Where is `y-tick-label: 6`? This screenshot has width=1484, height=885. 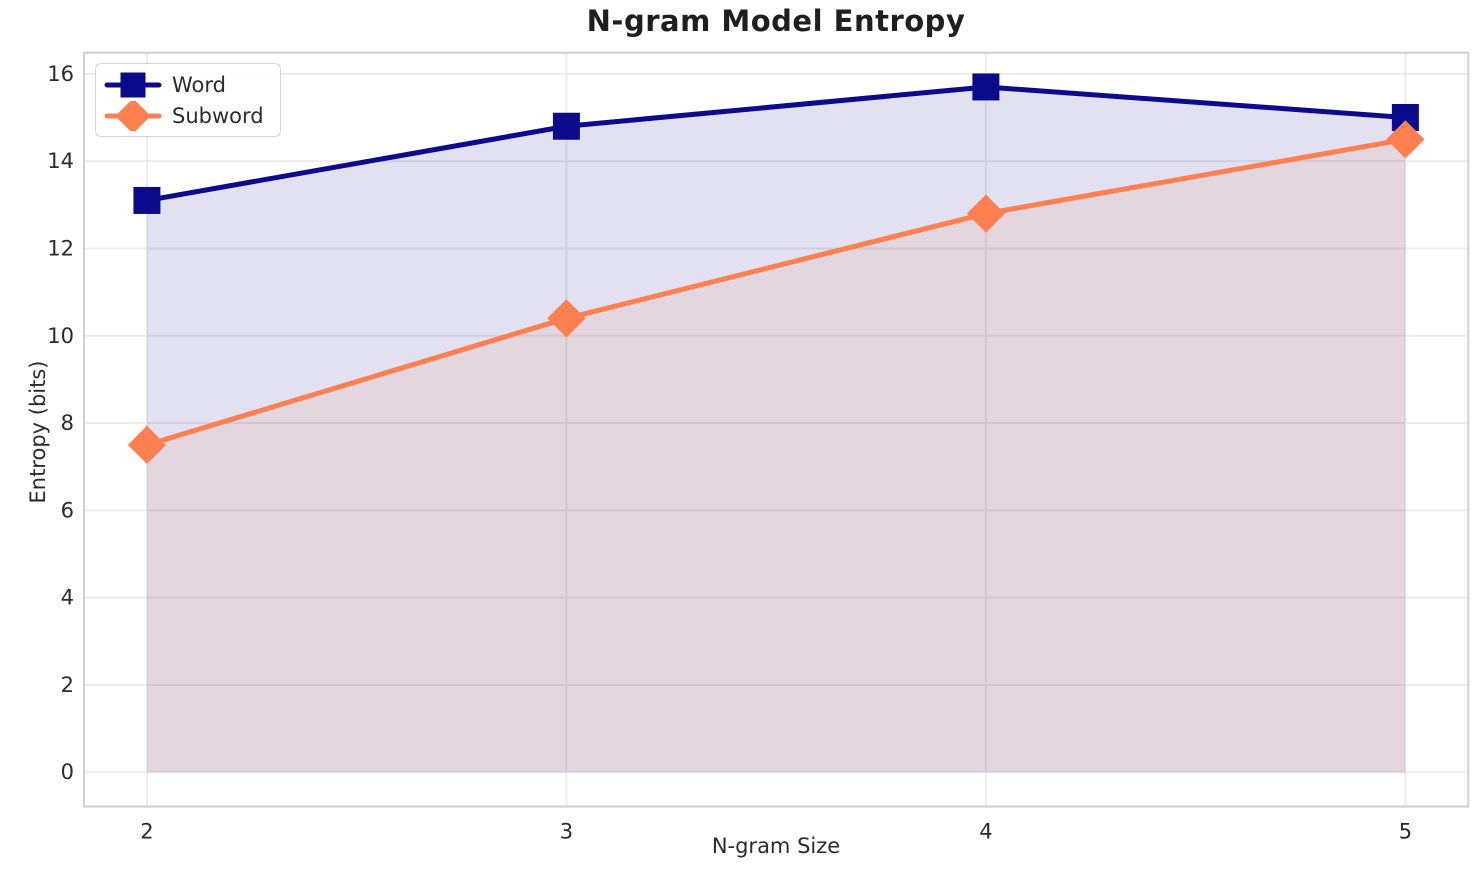 y-tick-label: 6 is located at coordinates (67, 510).